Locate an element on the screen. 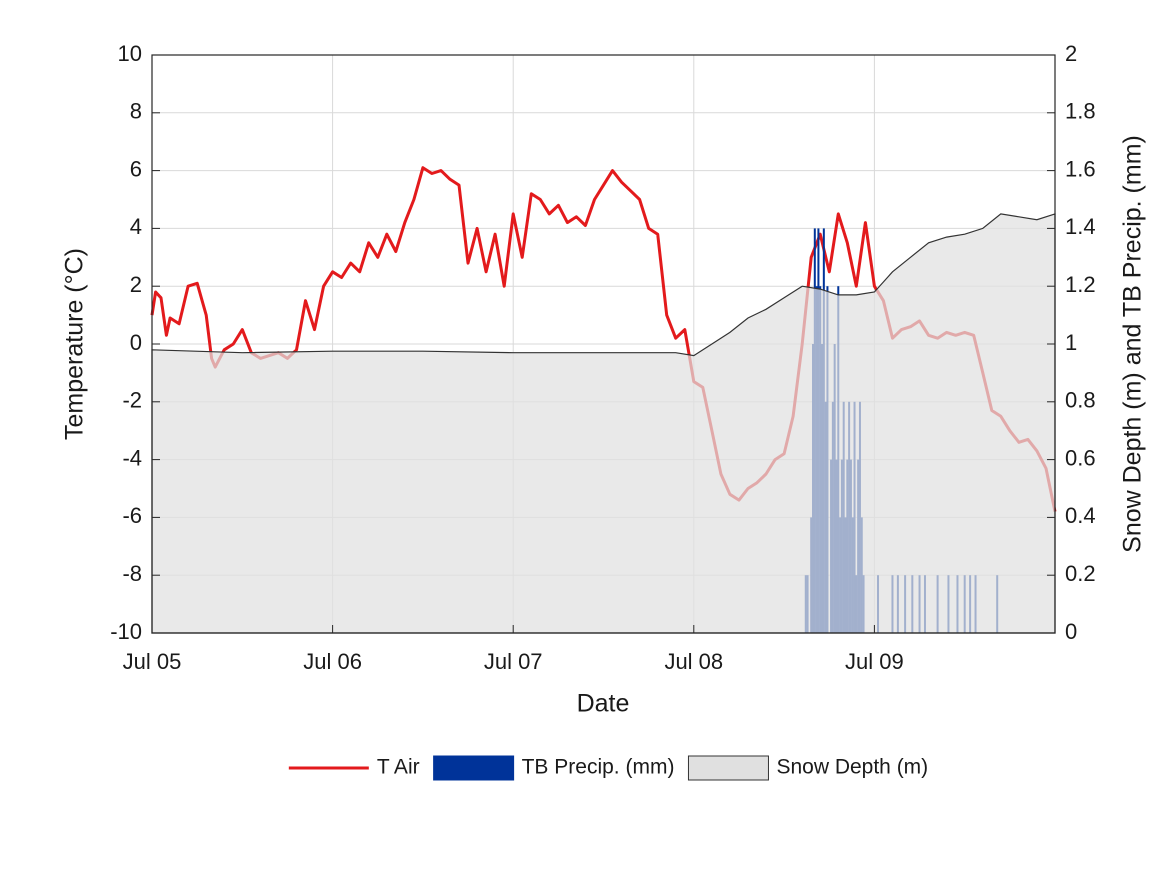 The height and width of the screenshot is (875, 1166). y2-tick-label: 0.8 is located at coordinates (1080, 400).